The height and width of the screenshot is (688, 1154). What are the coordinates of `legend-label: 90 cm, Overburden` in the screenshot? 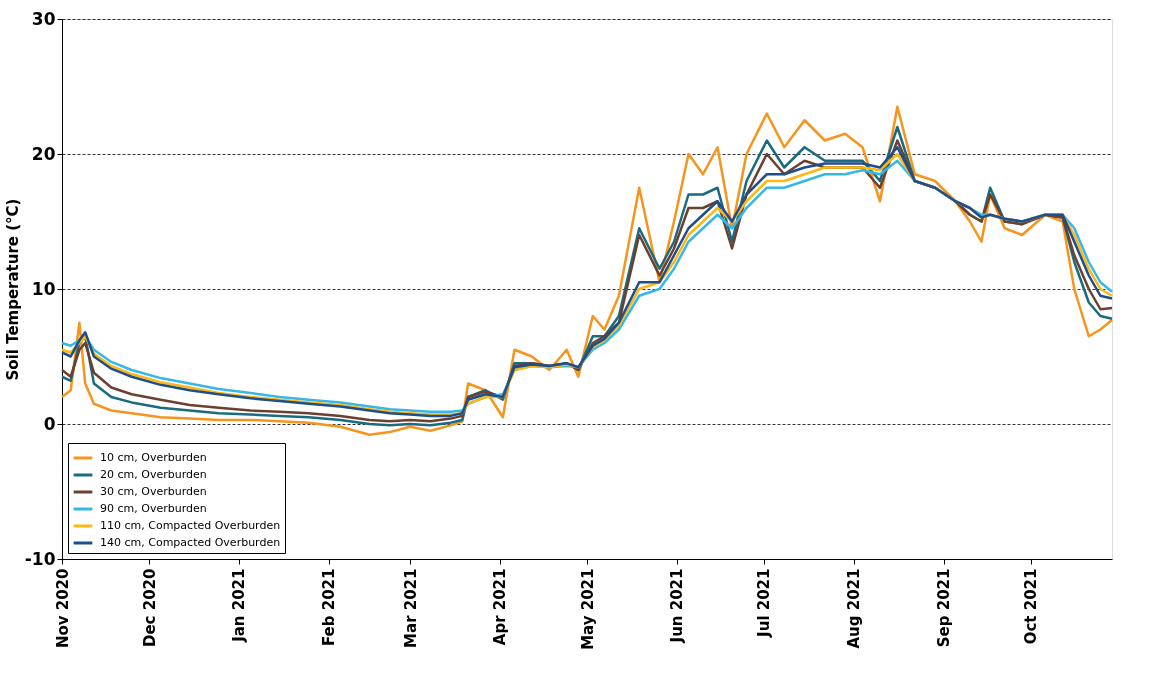 It's located at (153, 508).